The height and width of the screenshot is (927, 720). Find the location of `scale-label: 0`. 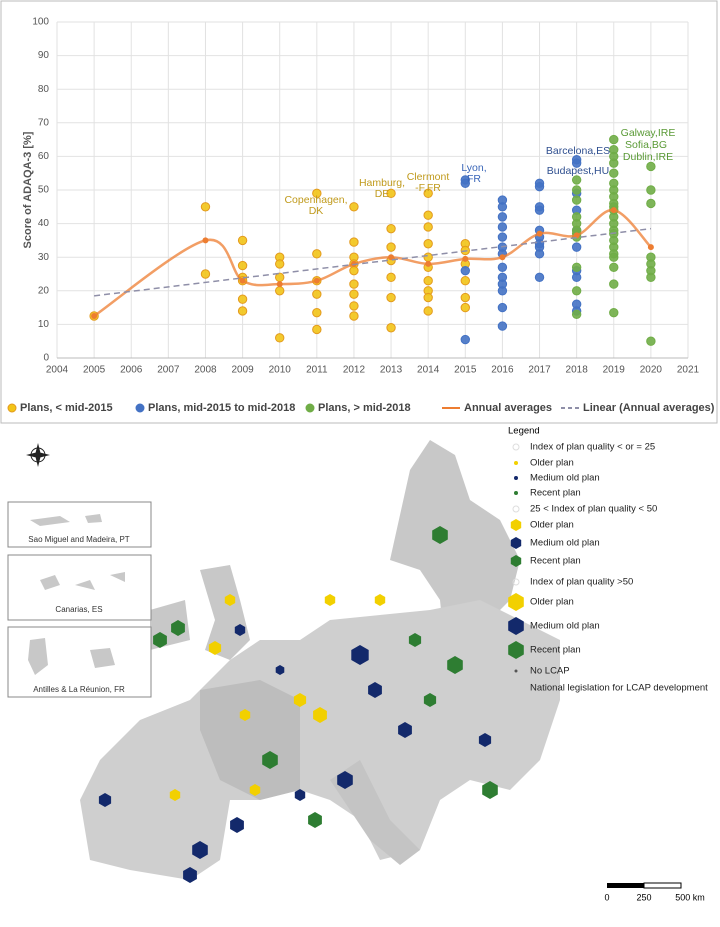

scale-label: 0 is located at coordinates (606, 897).